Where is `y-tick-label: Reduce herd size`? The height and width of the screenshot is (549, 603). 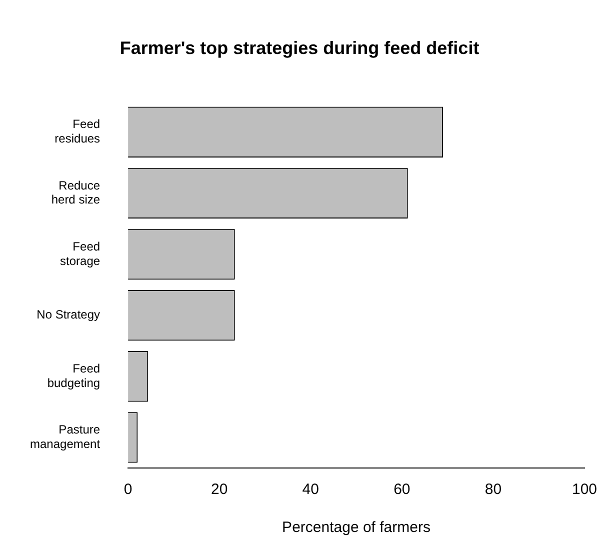 y-tick-label: Reduce herd size is located at coordinates (75, 192).